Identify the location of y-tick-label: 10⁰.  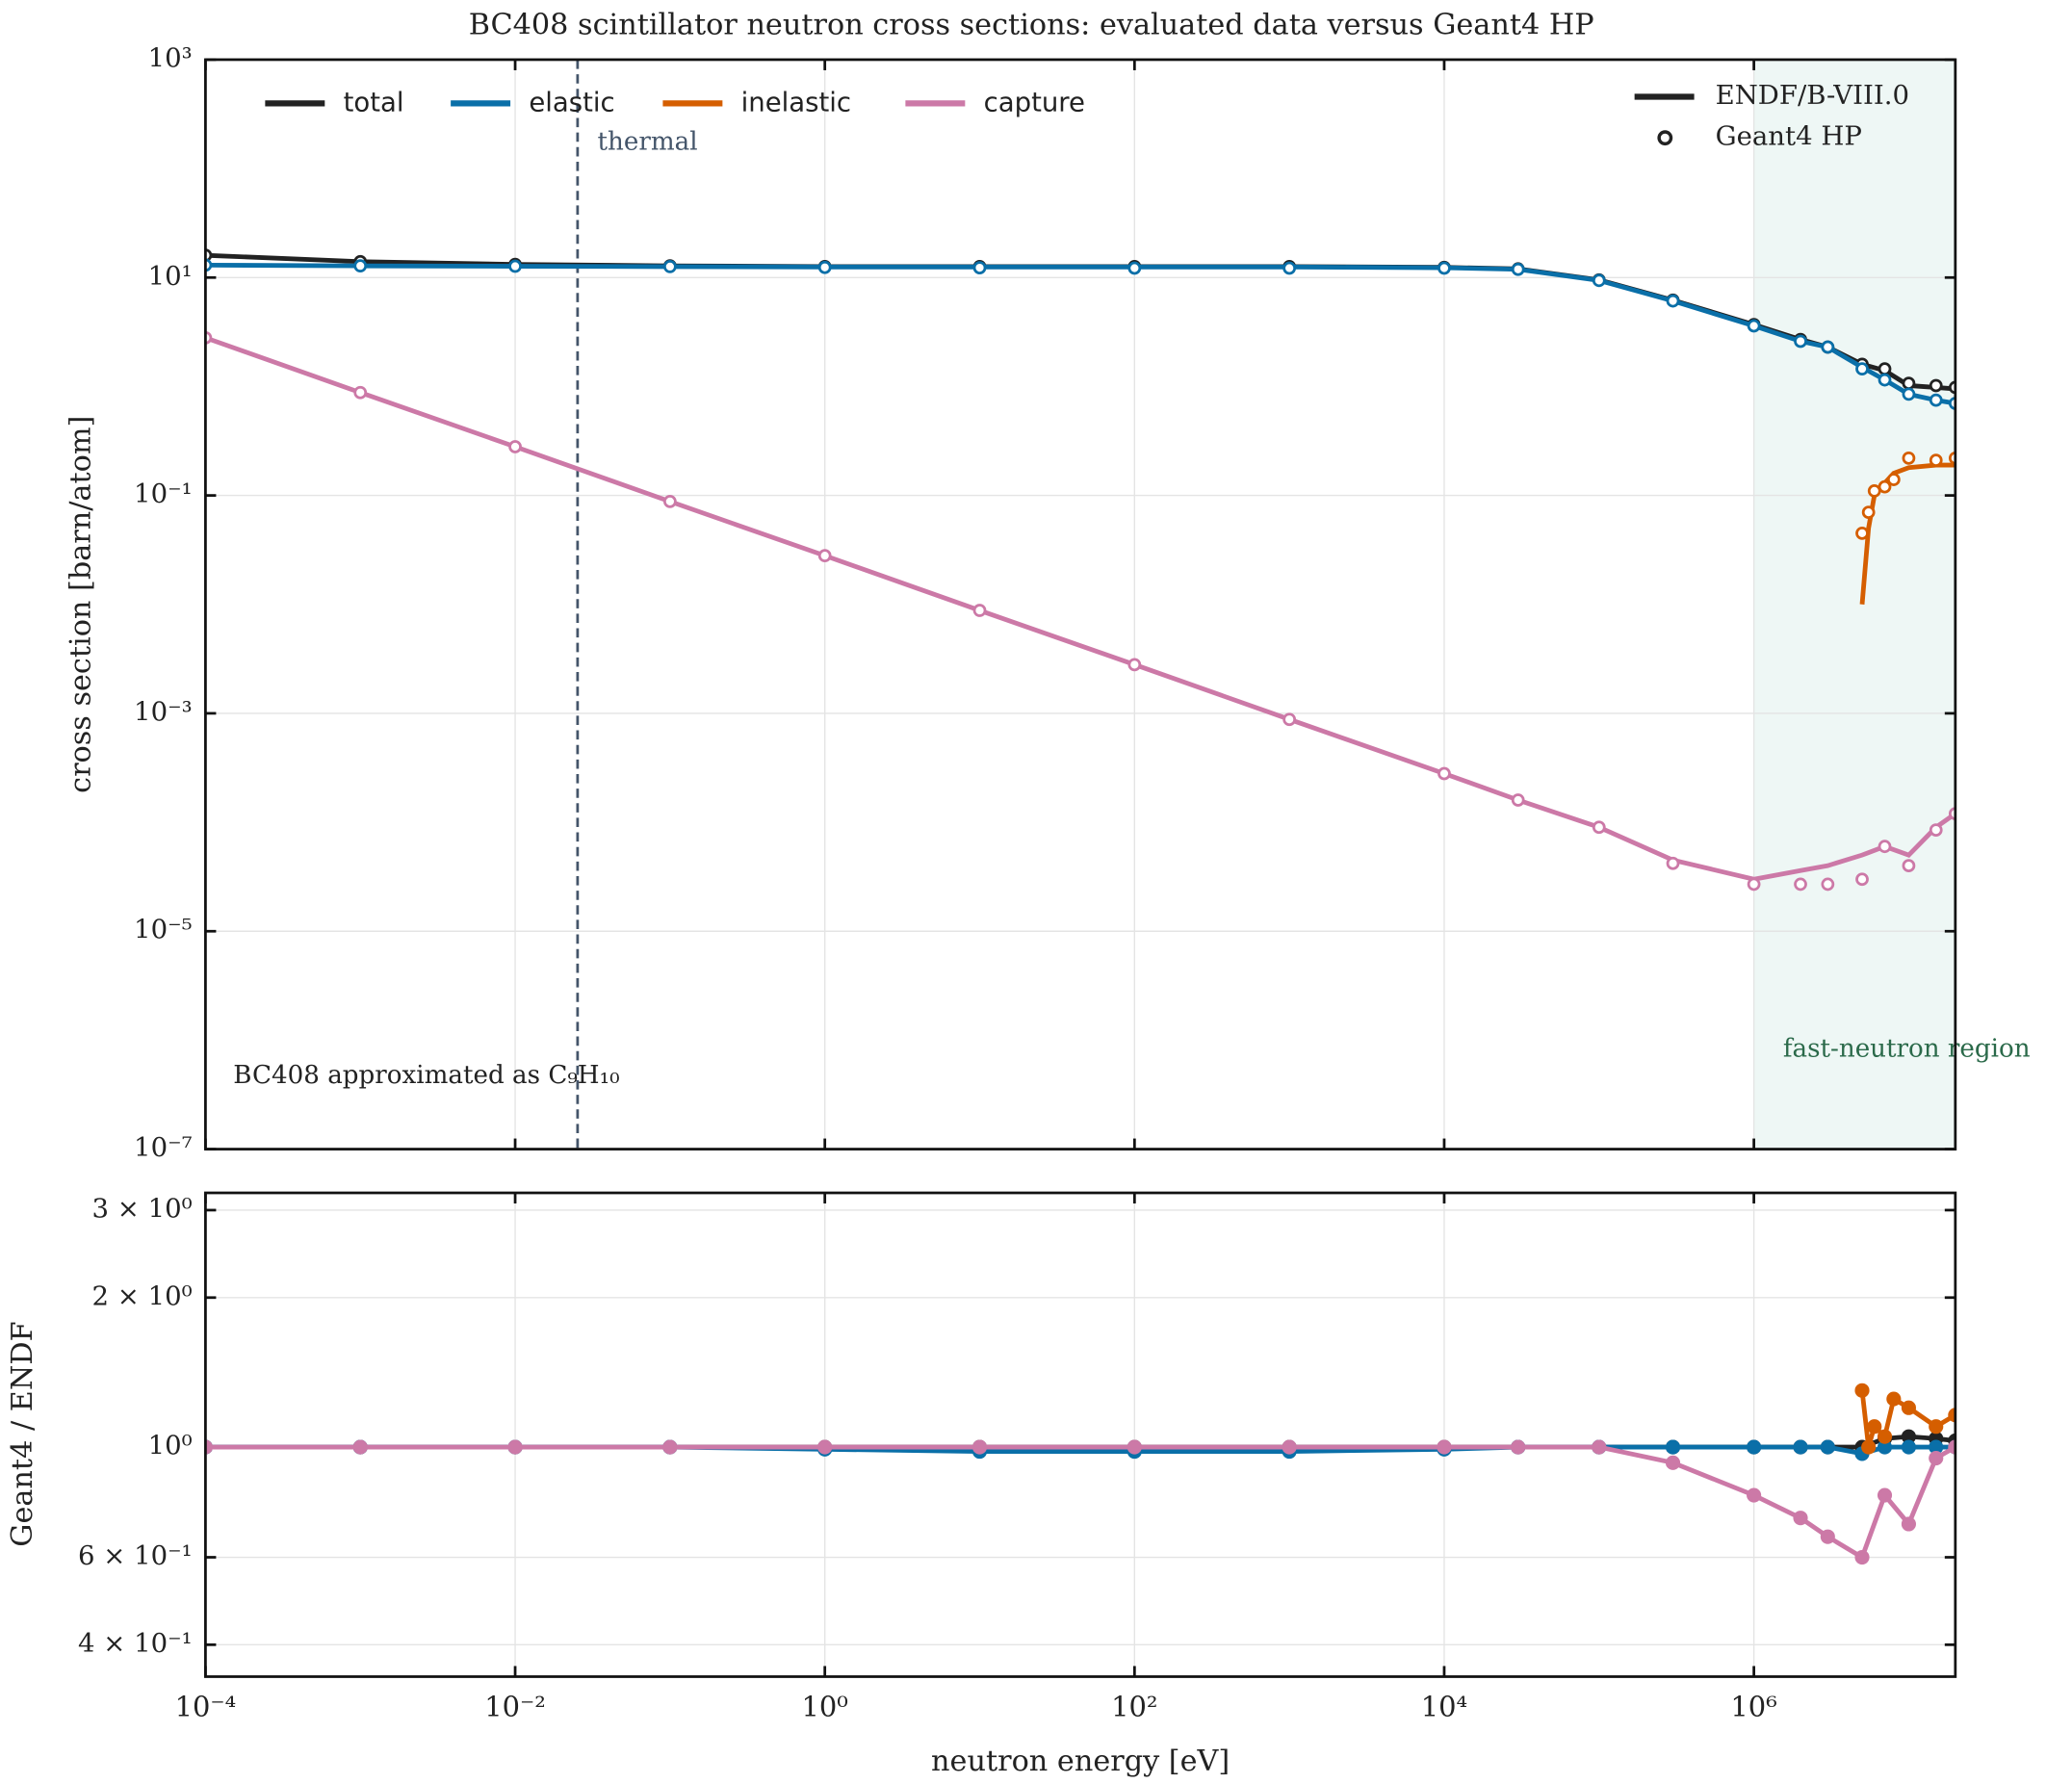
(170, 1446).